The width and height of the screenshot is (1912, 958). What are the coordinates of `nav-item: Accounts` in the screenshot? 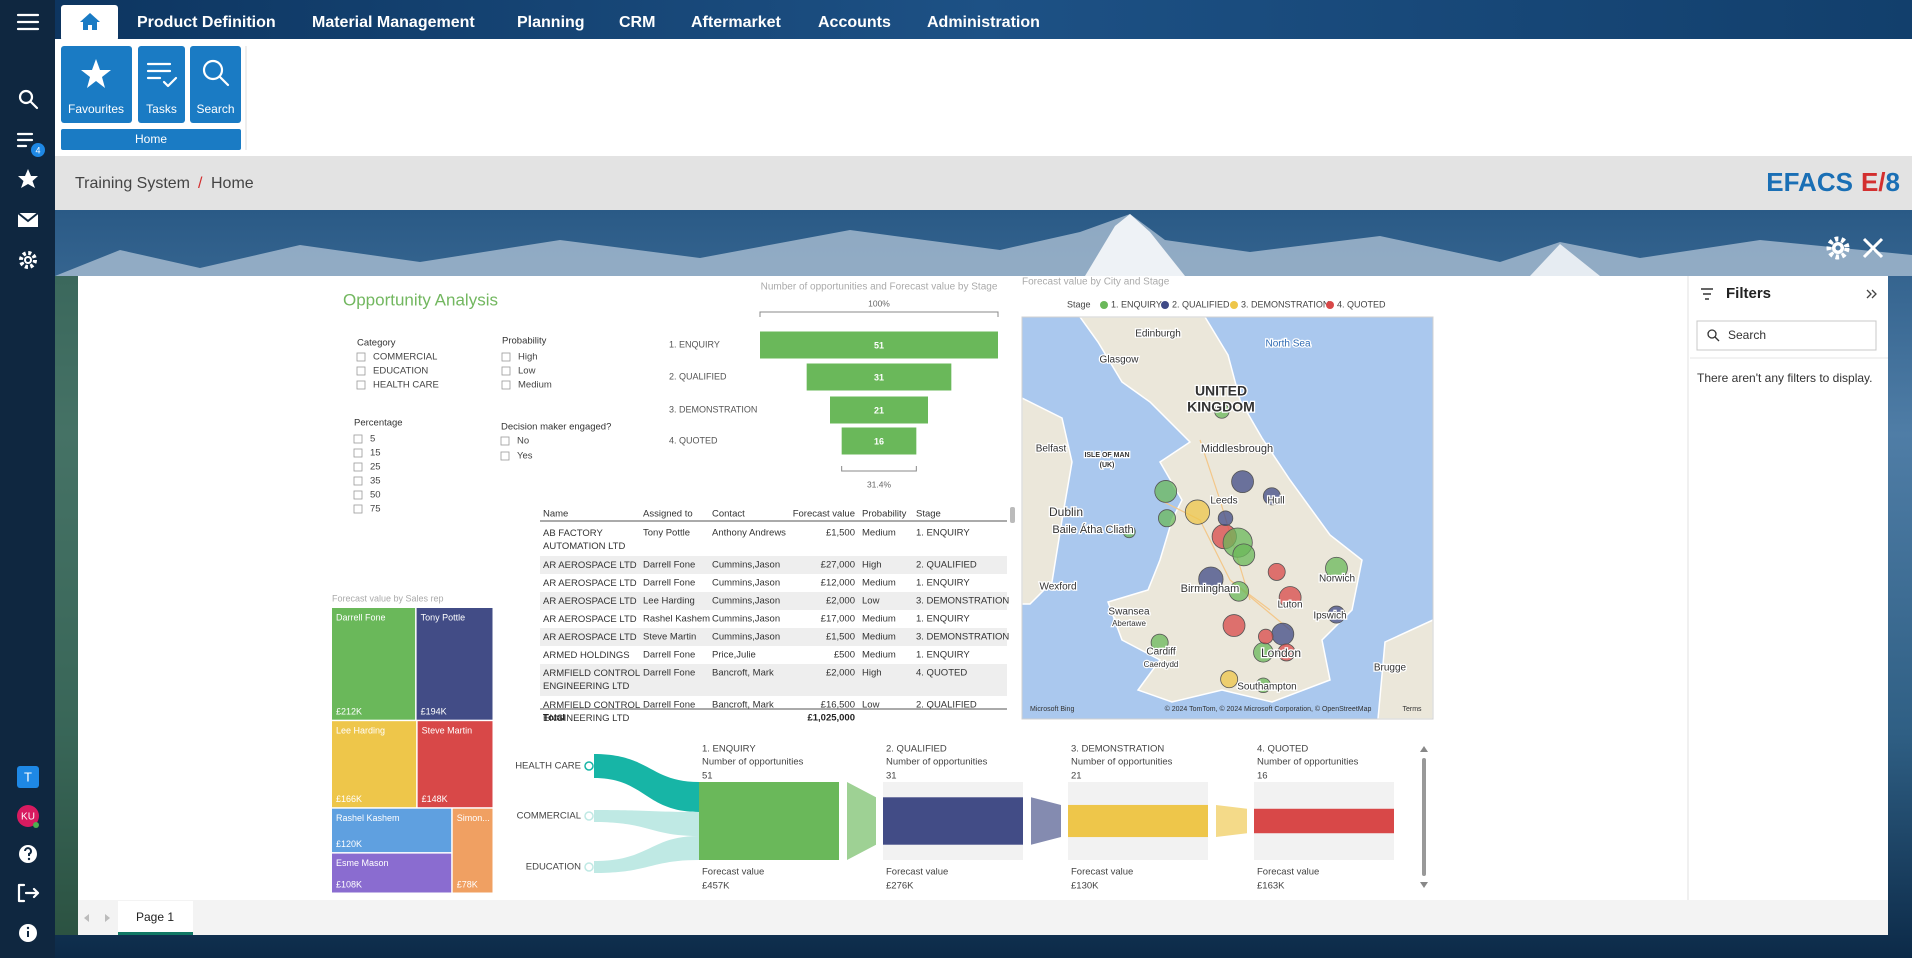 It's located at (854, 22).